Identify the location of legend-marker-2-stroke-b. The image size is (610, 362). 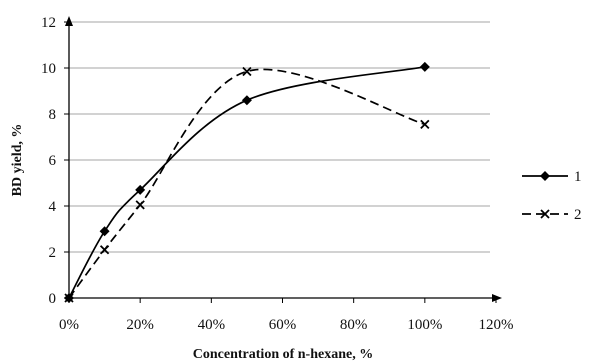
(545, 214).